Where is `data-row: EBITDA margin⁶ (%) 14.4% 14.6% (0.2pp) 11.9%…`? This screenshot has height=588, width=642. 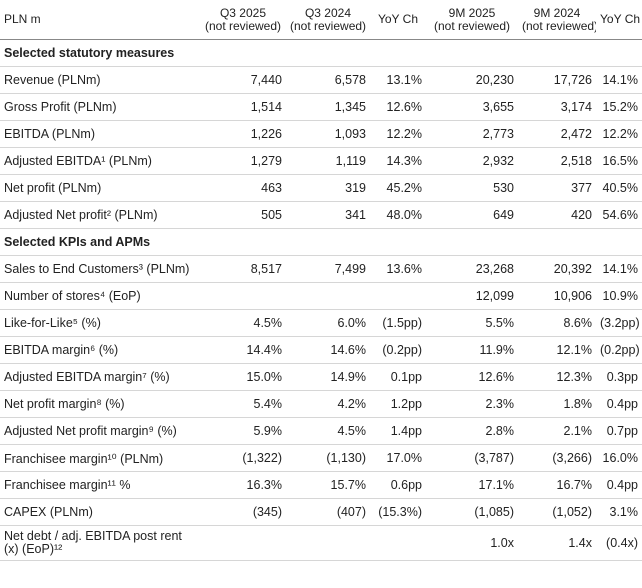
data-row: EBITDA margin⁶ (%) 14.4% 14.6% (0.2pp) 11.9%… is located at coordinates (321, 350).